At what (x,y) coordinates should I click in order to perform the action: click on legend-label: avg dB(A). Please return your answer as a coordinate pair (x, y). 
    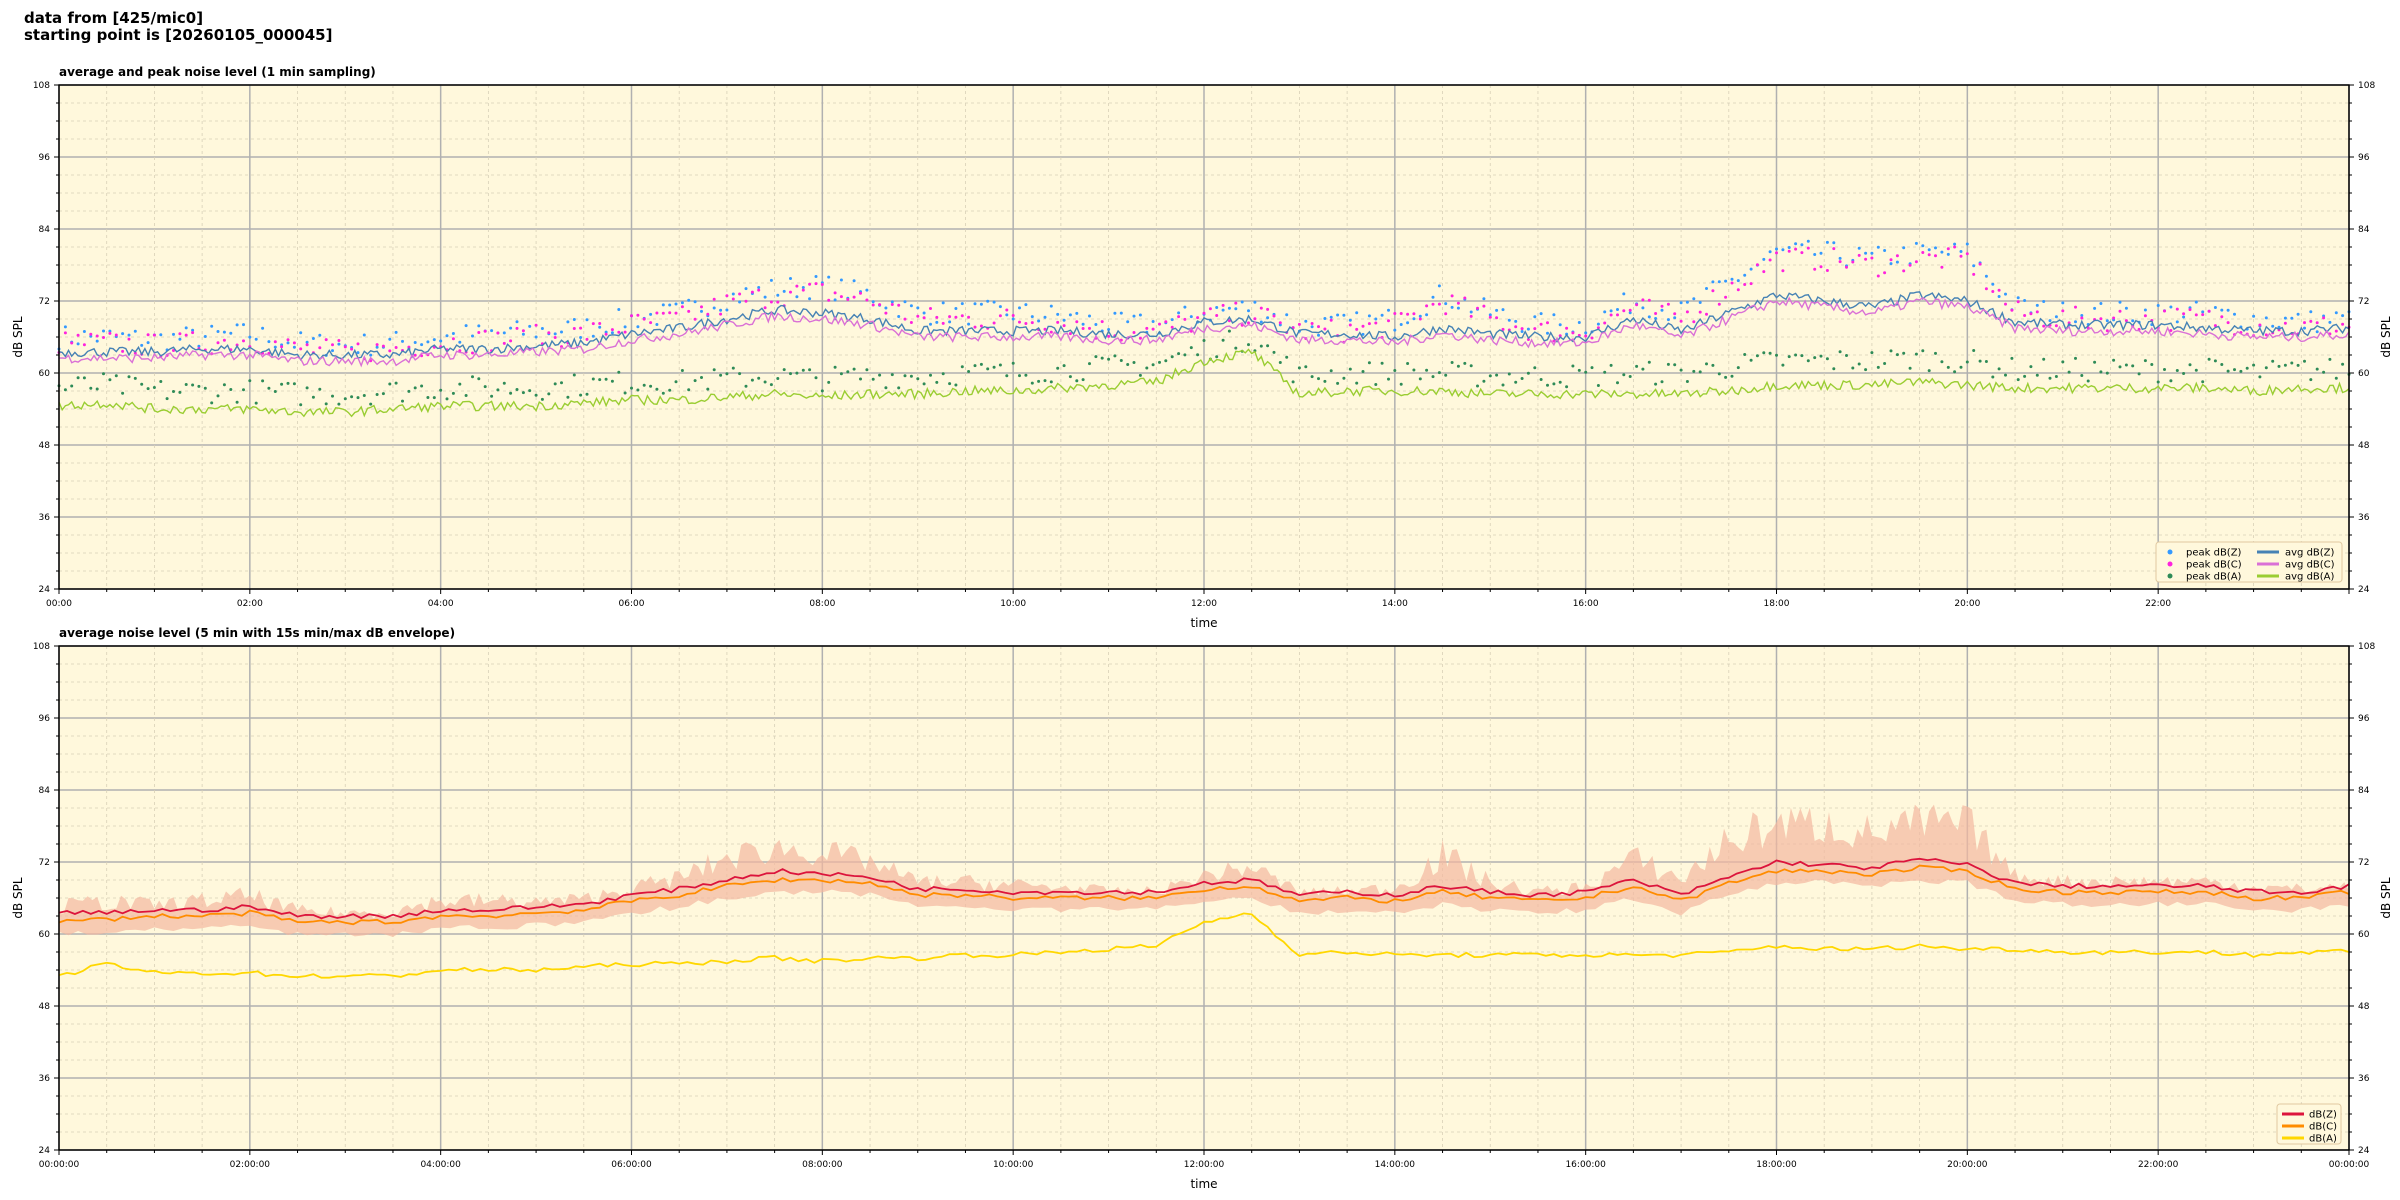
    Looking at the image, I should click on (2310, 577).